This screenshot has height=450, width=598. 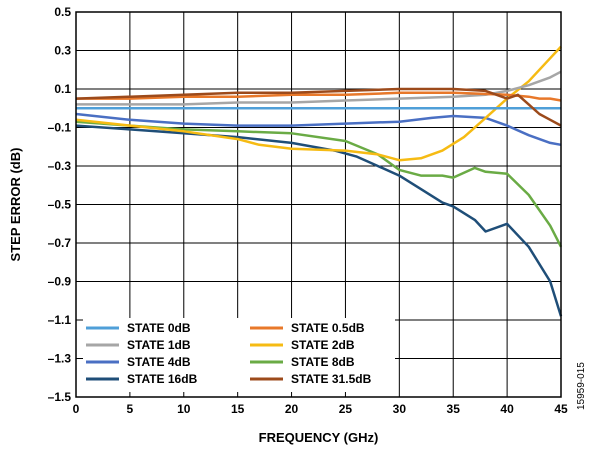 What do you see at coordinates (331, 379) in the screenshot?
I see `legend-label: STATE 31.5dB` at bounding box center [331, 379].